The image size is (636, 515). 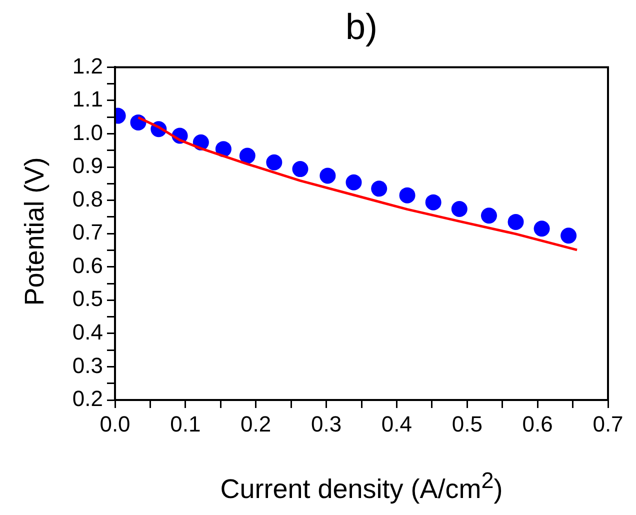 I want to click on x-tick-label: 0.0, so click(x=115, y=423).